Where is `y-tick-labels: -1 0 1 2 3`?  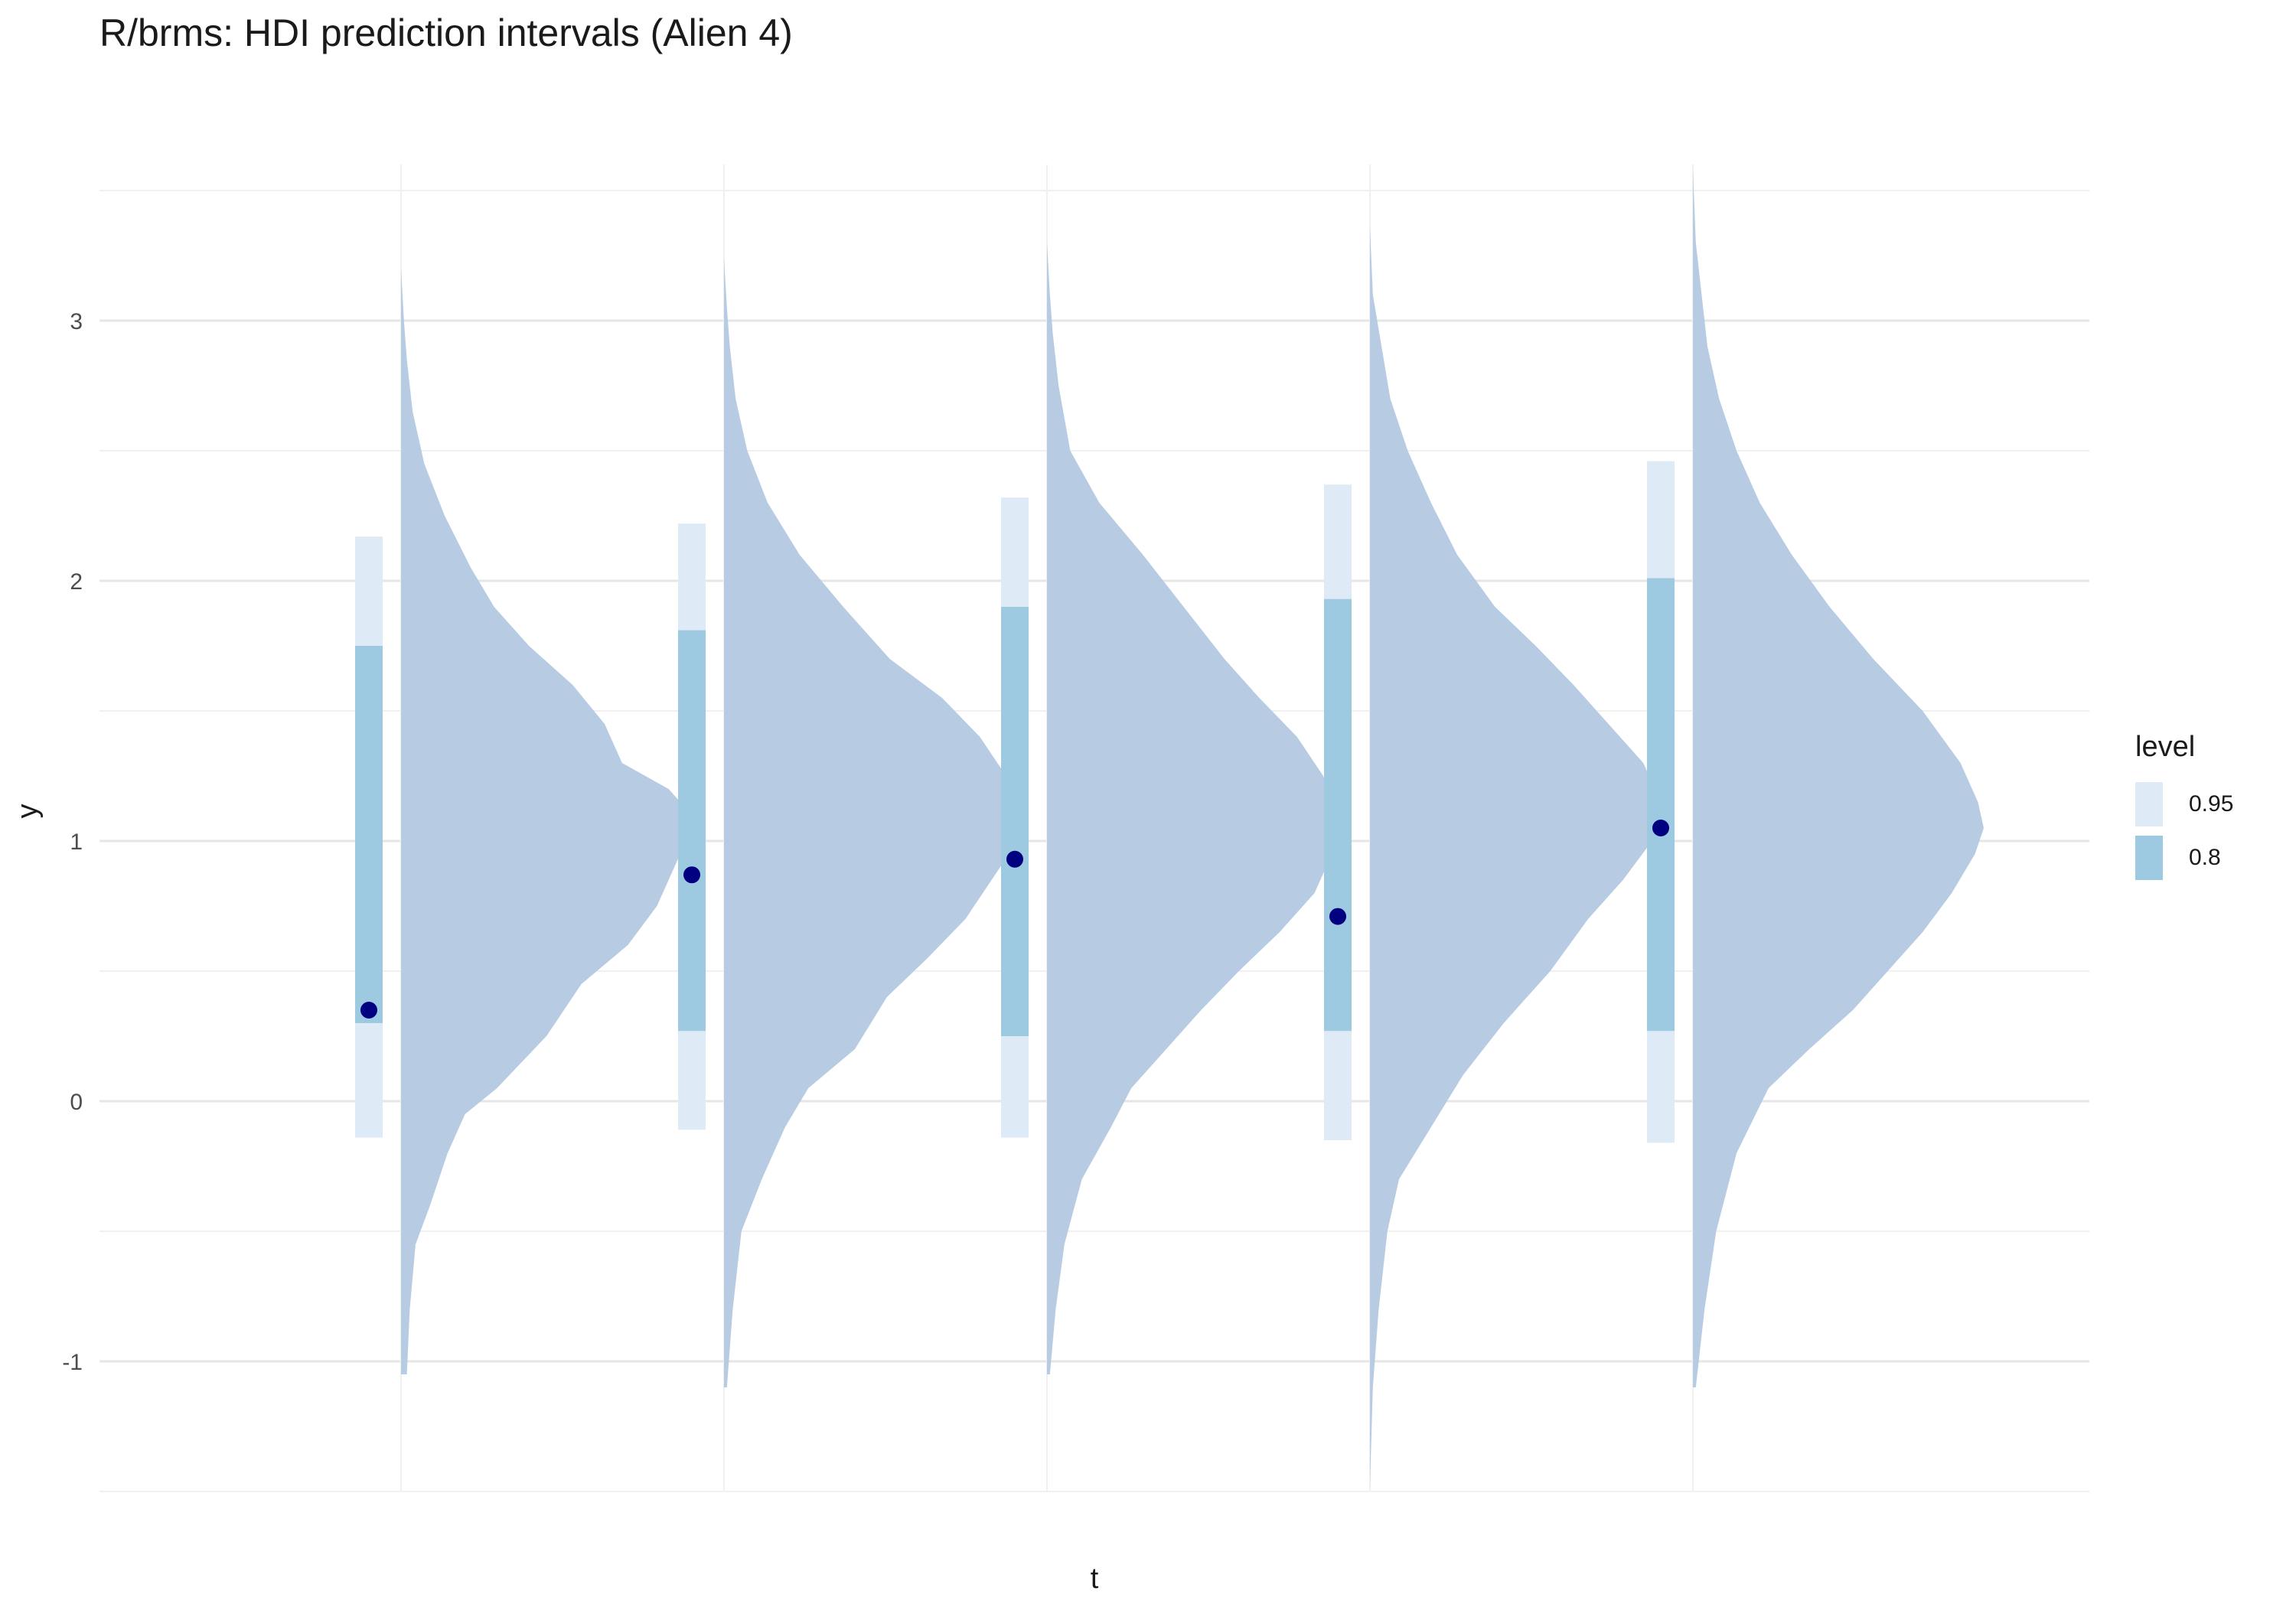 y-tick-labels: -1 0 1 2 3 is located at coordinates (72, 842).